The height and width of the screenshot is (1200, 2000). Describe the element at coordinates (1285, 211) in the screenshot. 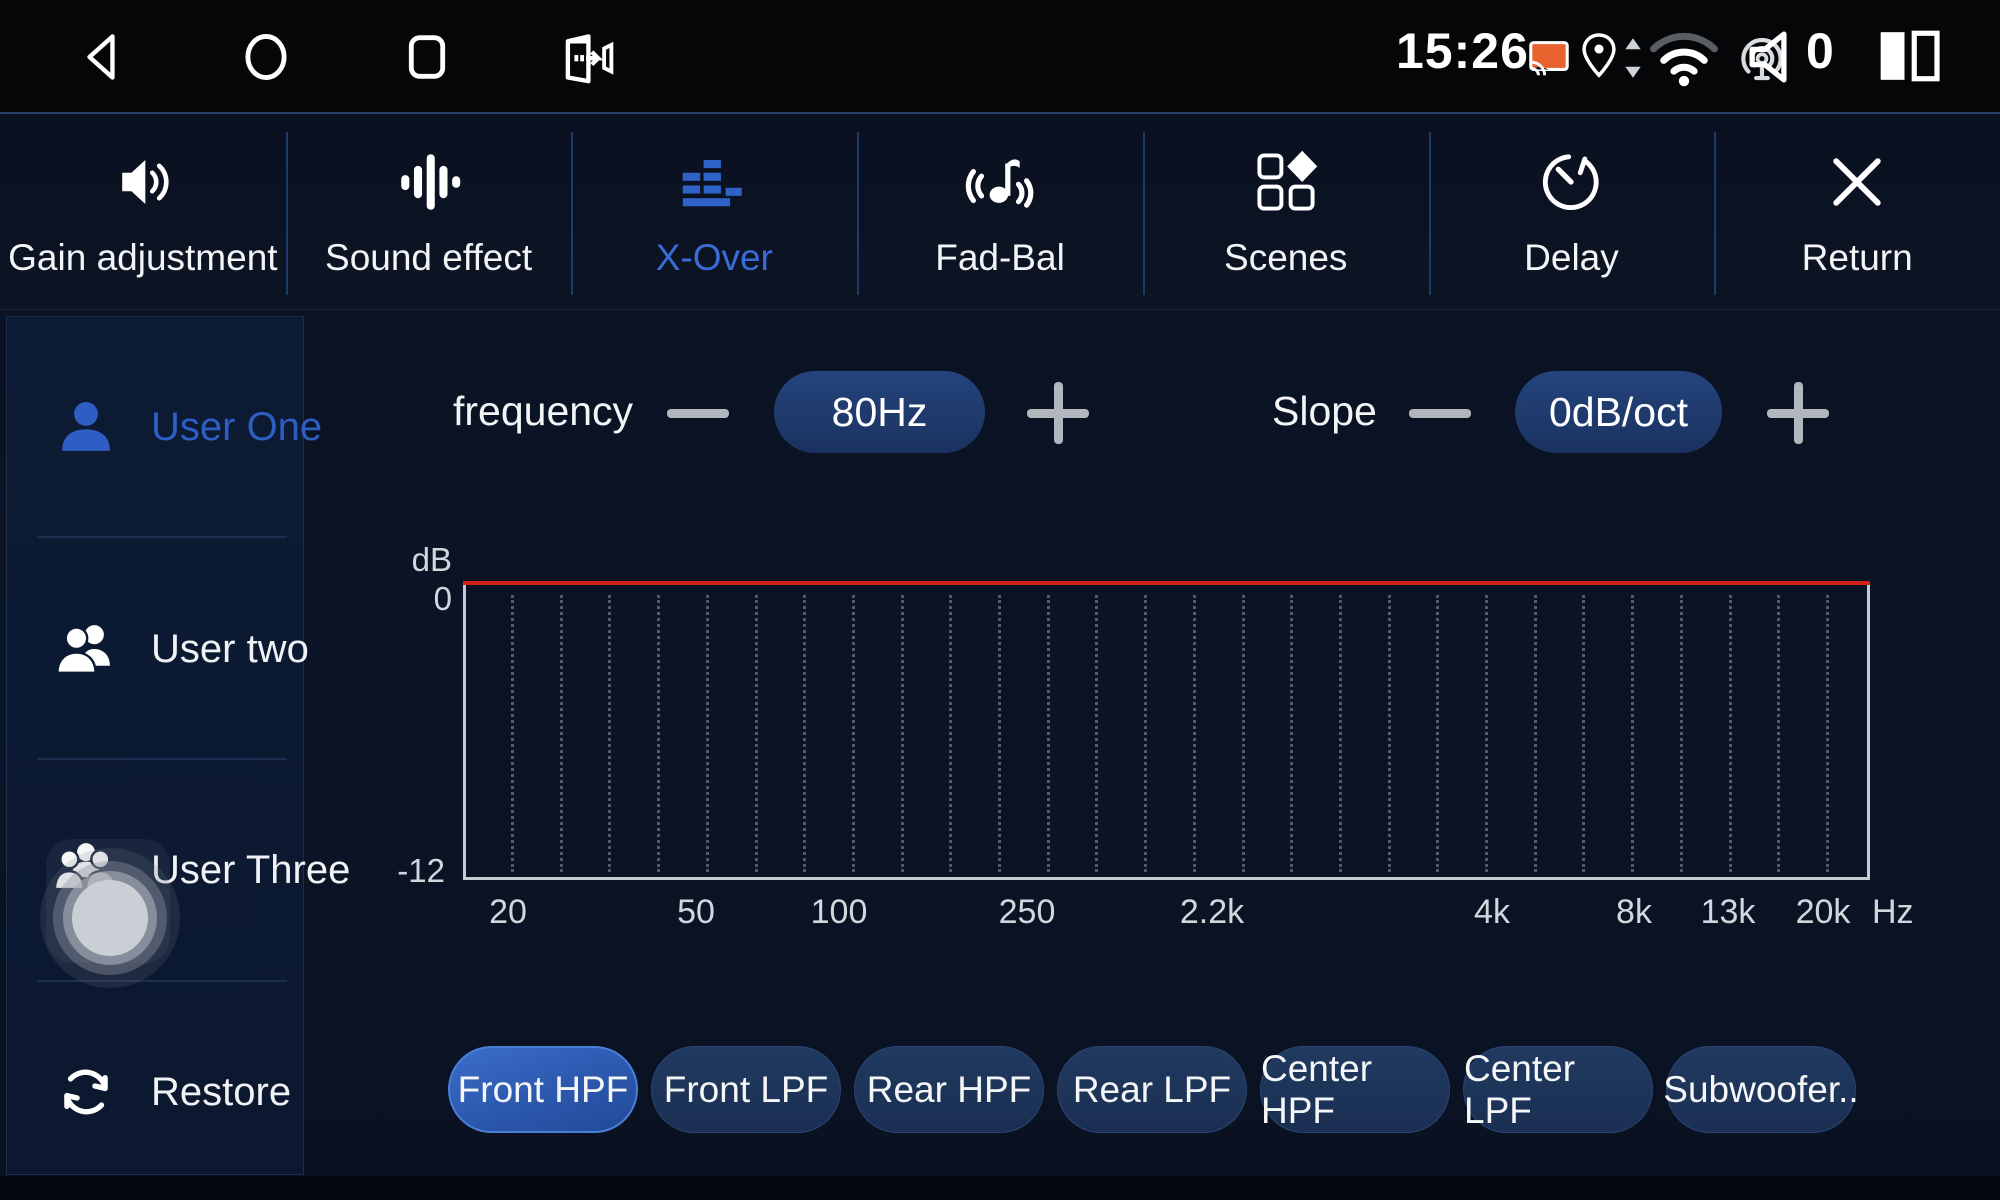

I see `tab-scenes: Scenes` at that location.